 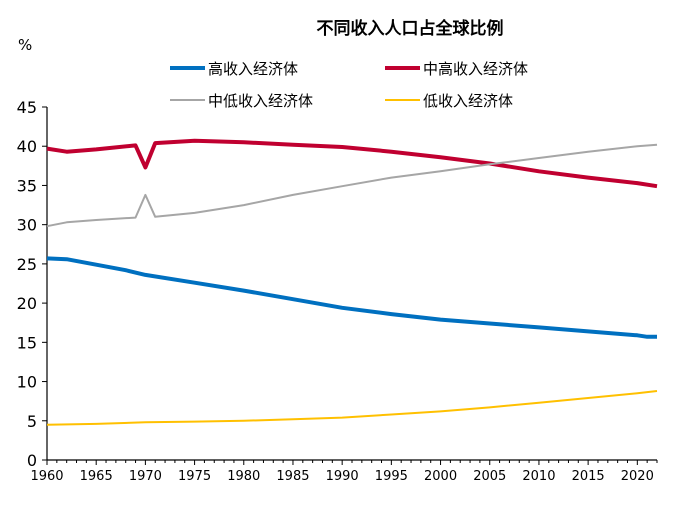 What do you see at coordinates (391, 476) in the screenshot?
I see `x-tick-label: 1995` at bounding box center [391, 476].